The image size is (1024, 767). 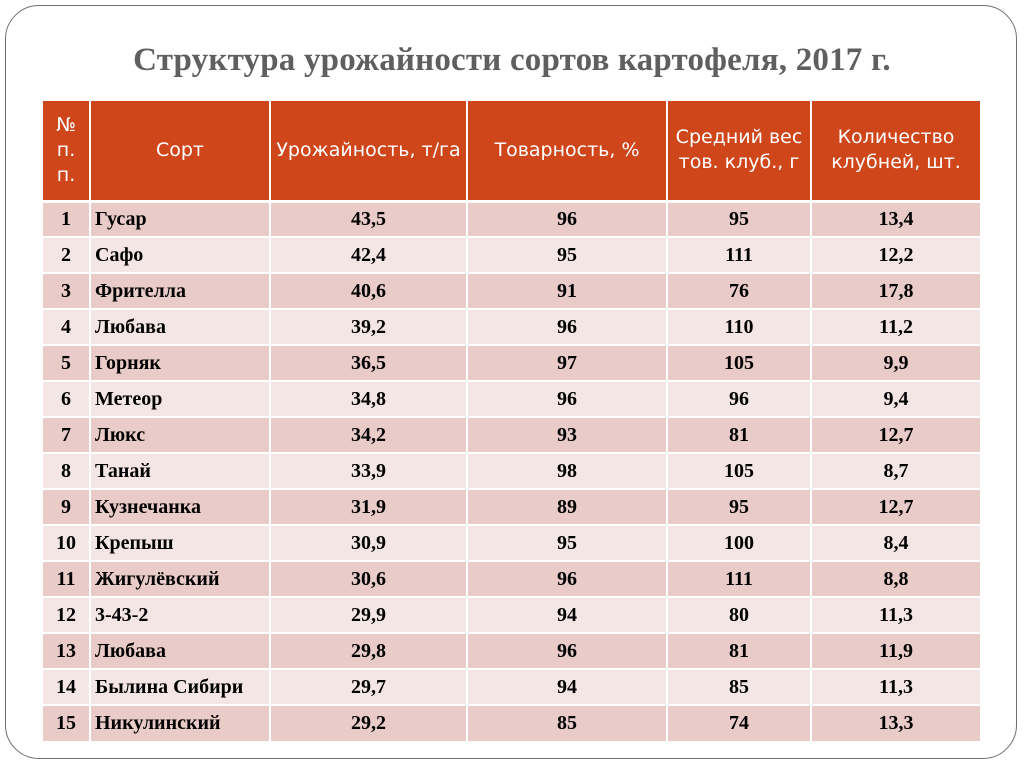 I want to click on table-row: 3 Фрителла 40,6 91 76 17,8, so click(x=511, y=290).